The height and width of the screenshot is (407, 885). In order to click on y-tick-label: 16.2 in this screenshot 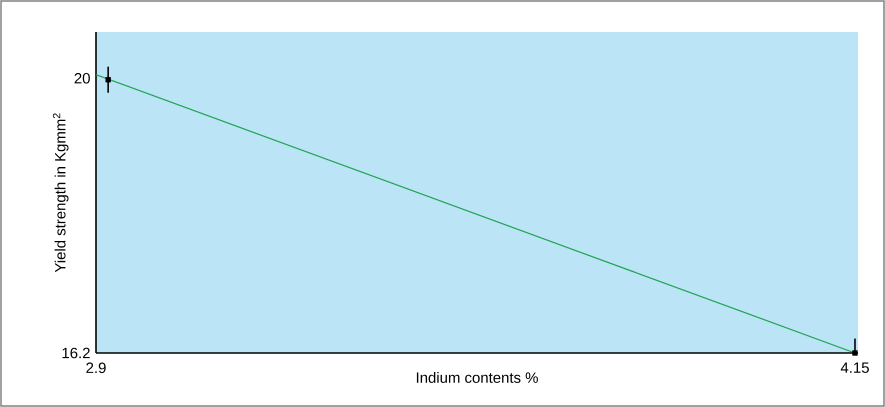, I will do `click(76, 353)`.